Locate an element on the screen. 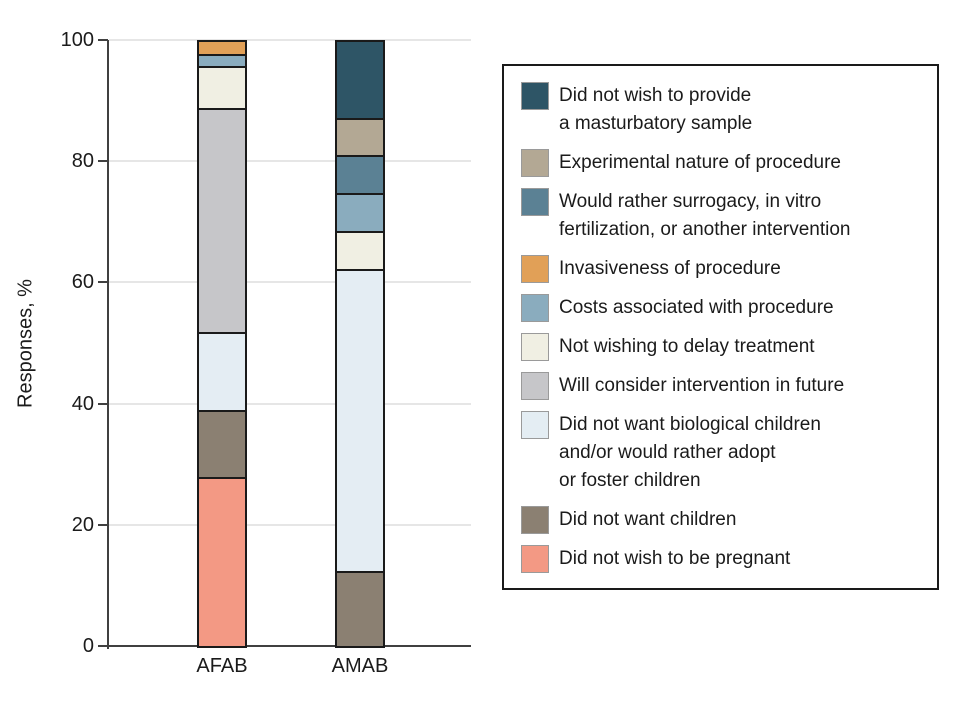  y-tick-label-80: 80 is located at coordinates (82, 161).